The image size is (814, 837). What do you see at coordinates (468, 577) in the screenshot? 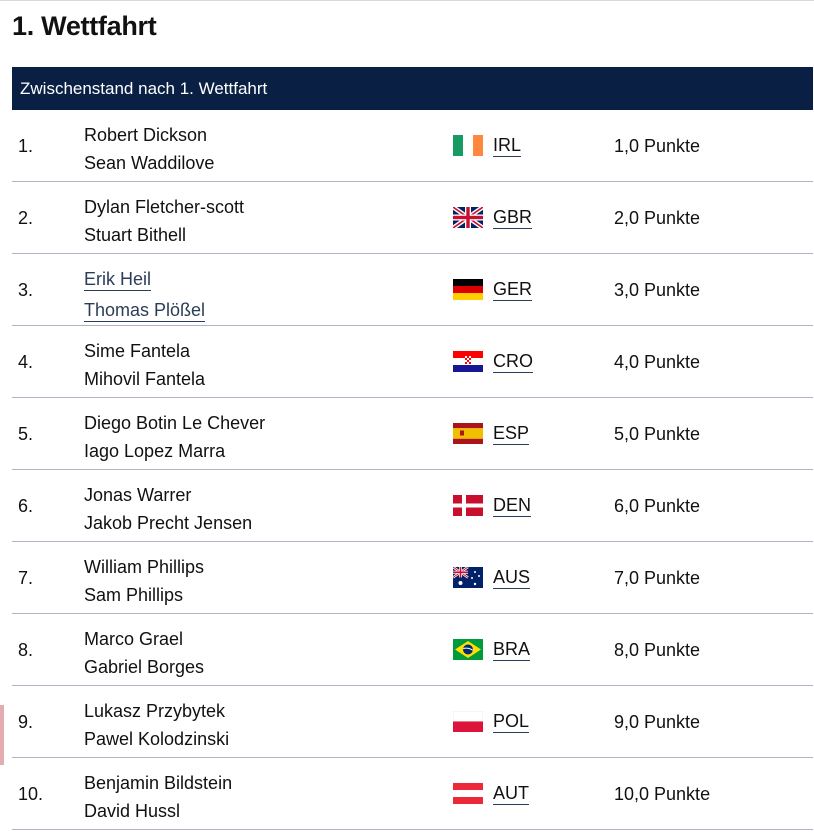
I see `flag-australia-icon` at bounding box center [468, 577].